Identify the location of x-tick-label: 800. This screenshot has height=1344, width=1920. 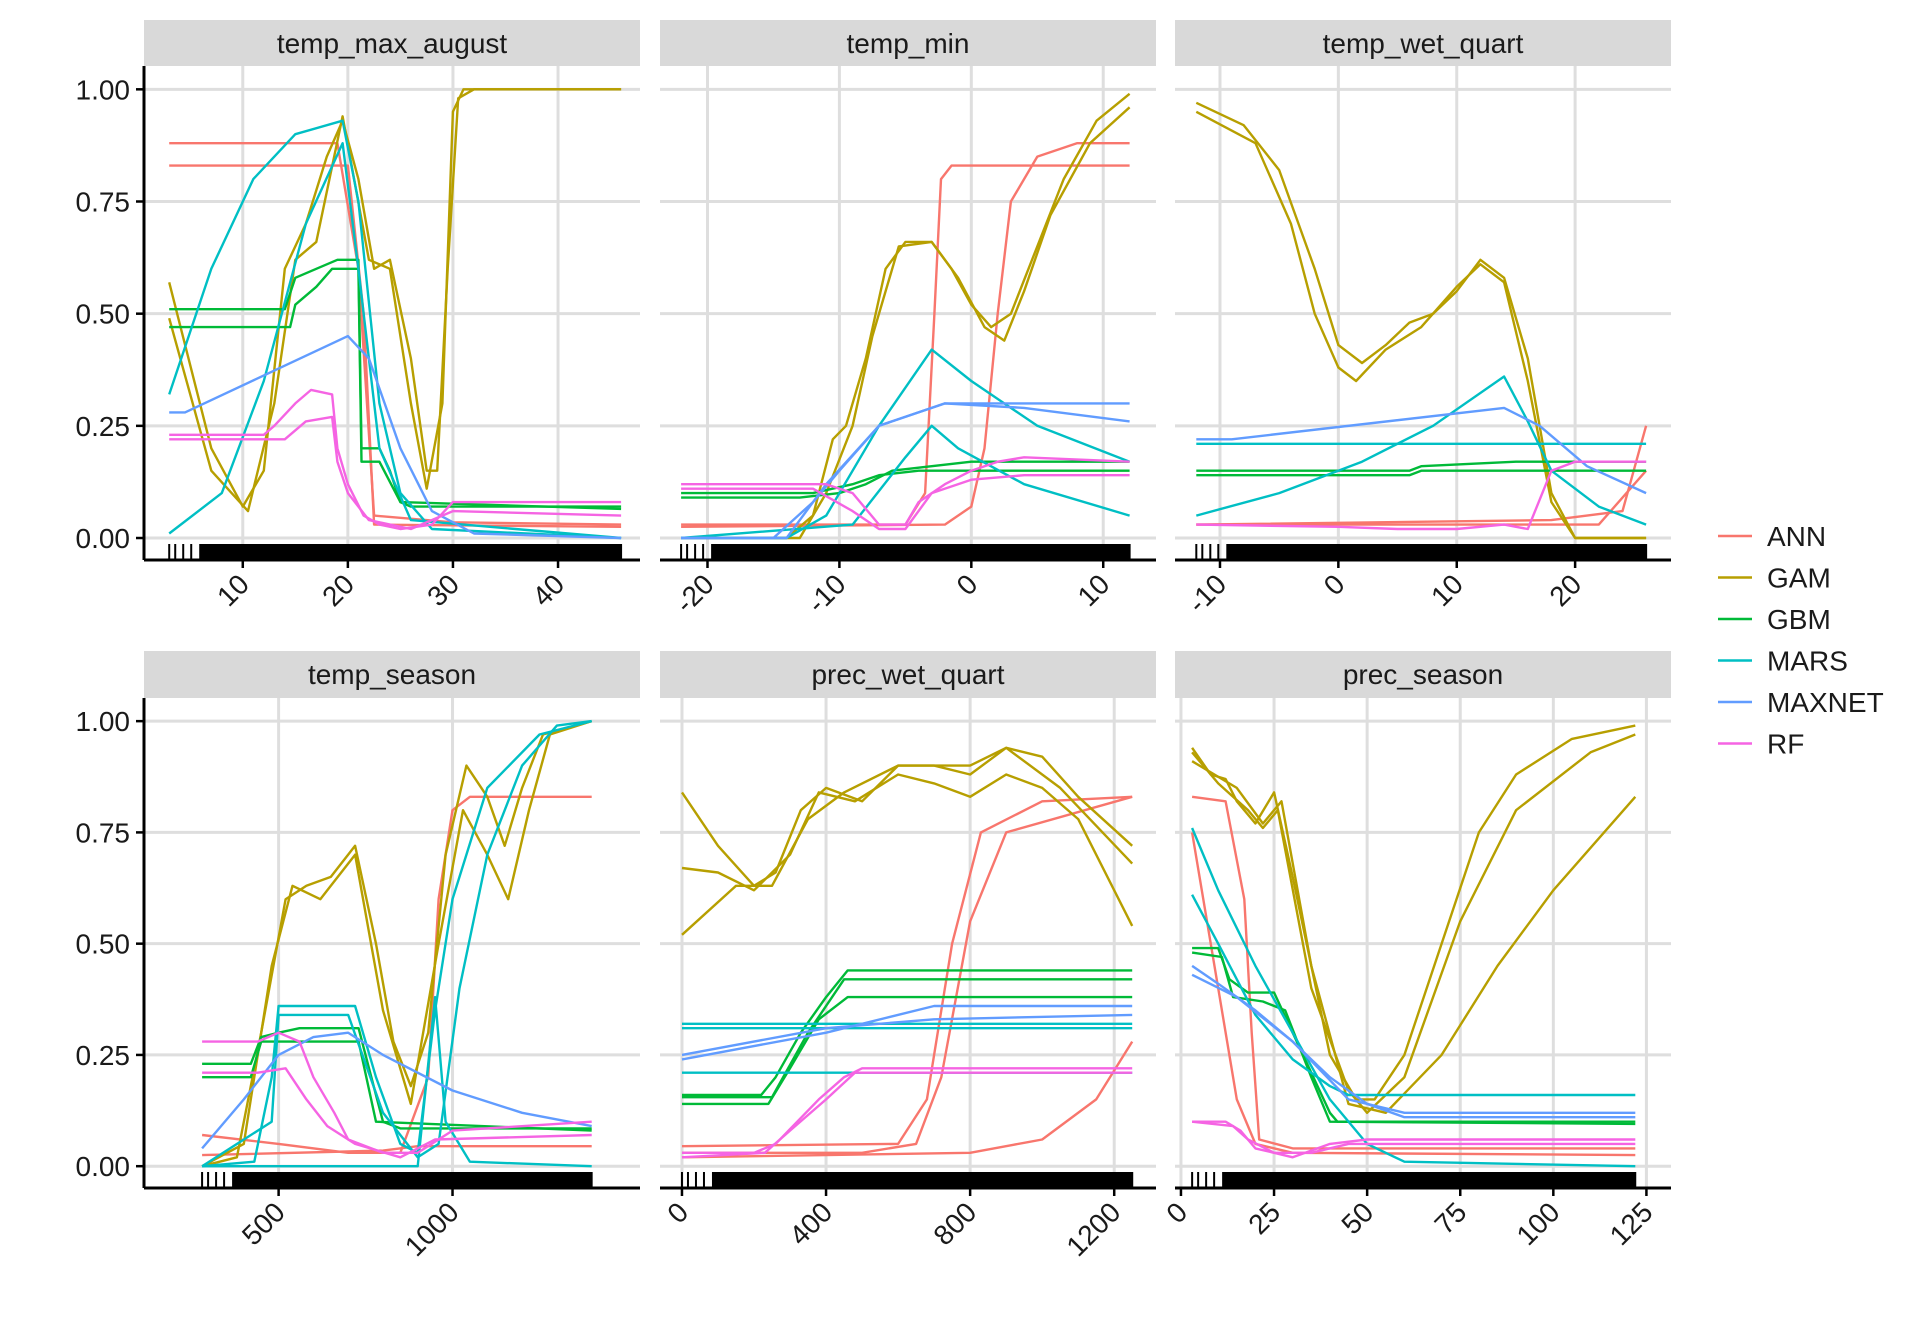
(954, 1223).